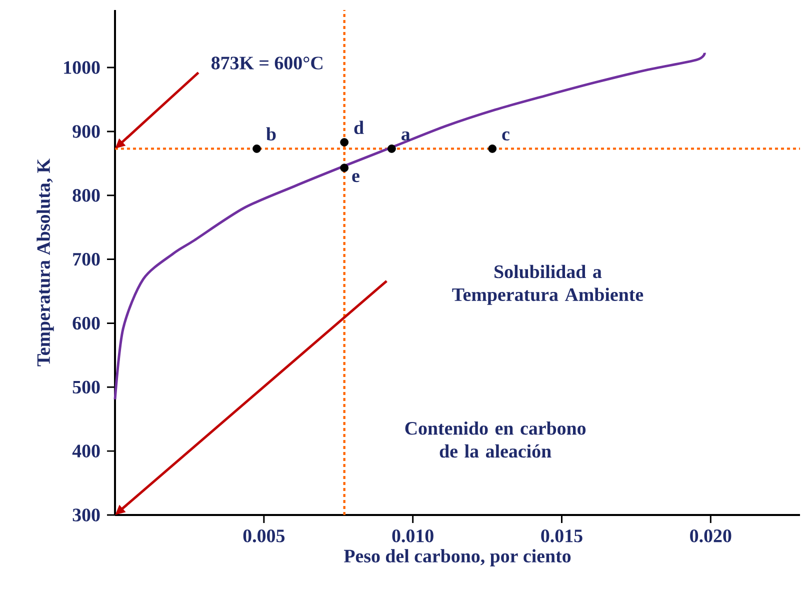 The image size is (803, 592). I want to click on x-tick-label: 0.010, so click(413, 536).